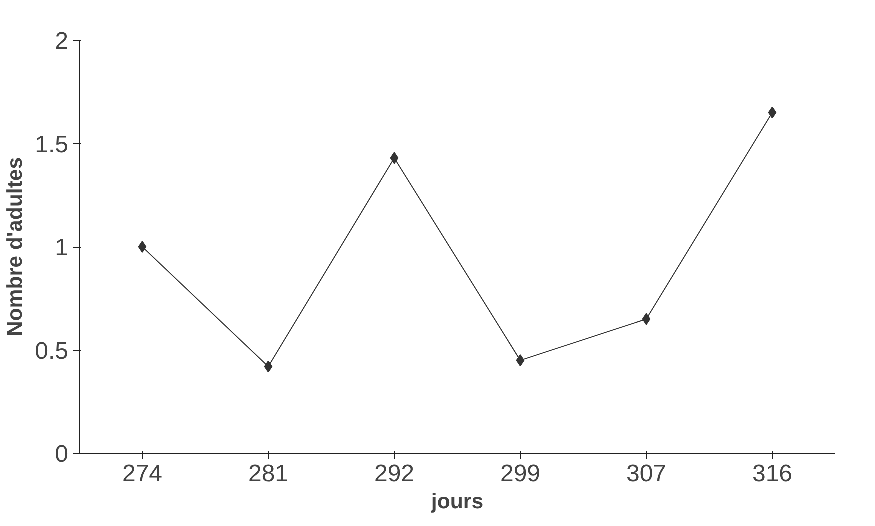  What do you see at coordinates (15, 247) in the screenshot?
I see `y-axis-title: Nombre d'adultes` at bounding box center [15, 247].